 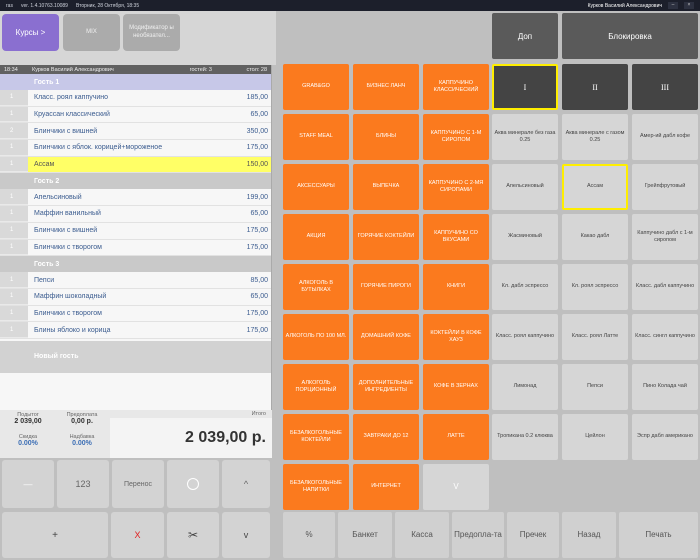 What do you see at coordinates (665, 237) in the screenshot?
I see `product-button: Каппучино дабл с 1-м сиропом` at bounding box center [665, 237].